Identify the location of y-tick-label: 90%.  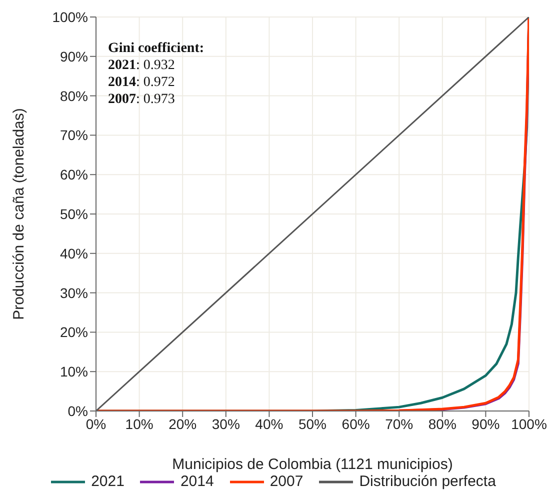
(74, 56).